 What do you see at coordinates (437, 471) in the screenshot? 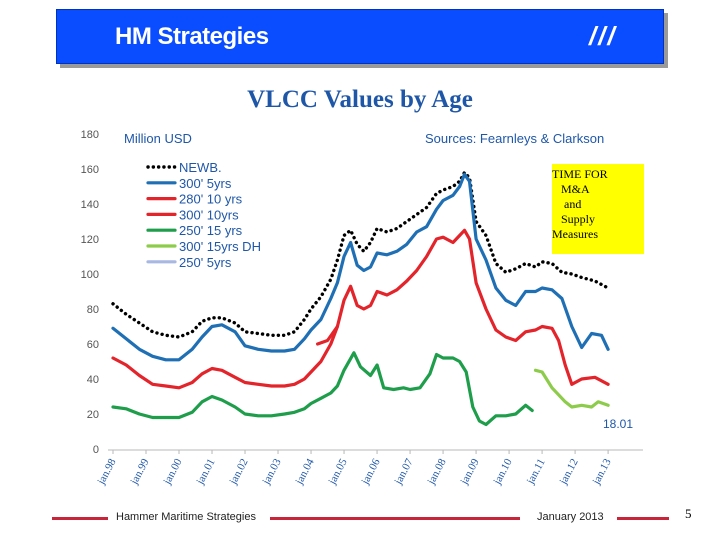
I see `x-tick-label: jan.08` at bounding box center [437, 471].